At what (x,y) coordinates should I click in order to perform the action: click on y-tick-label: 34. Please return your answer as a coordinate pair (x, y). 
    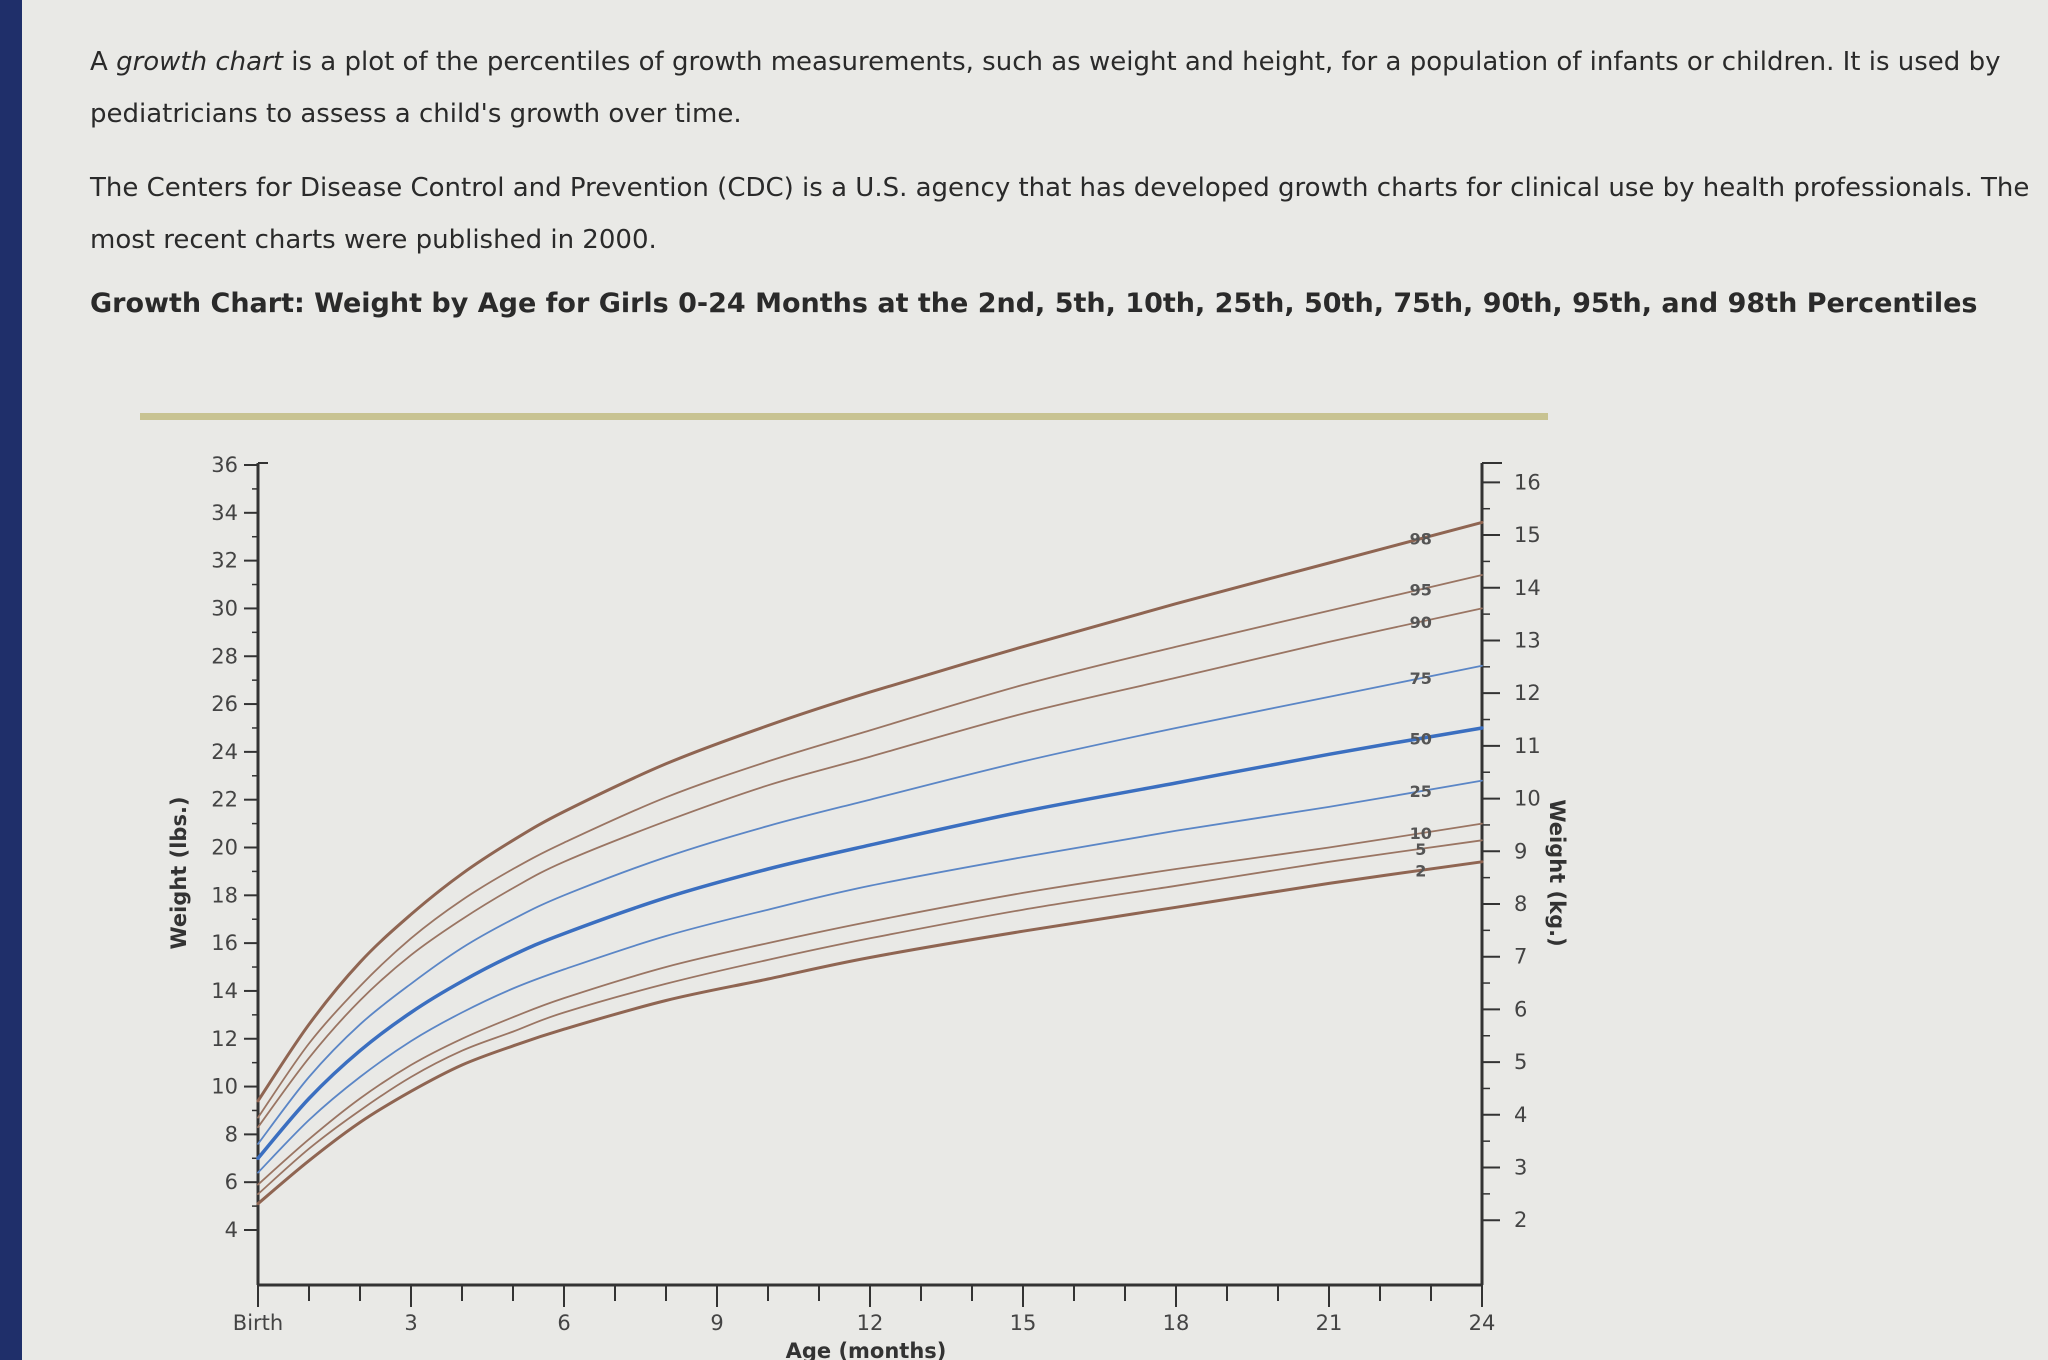
    Looking at the image, I should click on (224, 513).